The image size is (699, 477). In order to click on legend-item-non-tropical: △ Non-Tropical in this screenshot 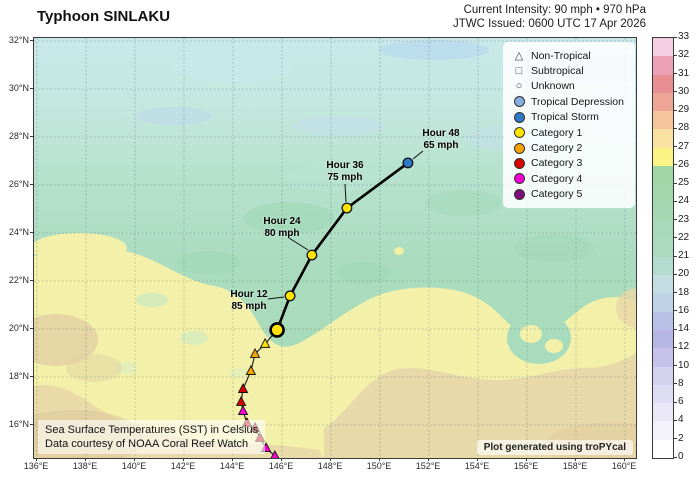, I will do `click(571, 55)`.